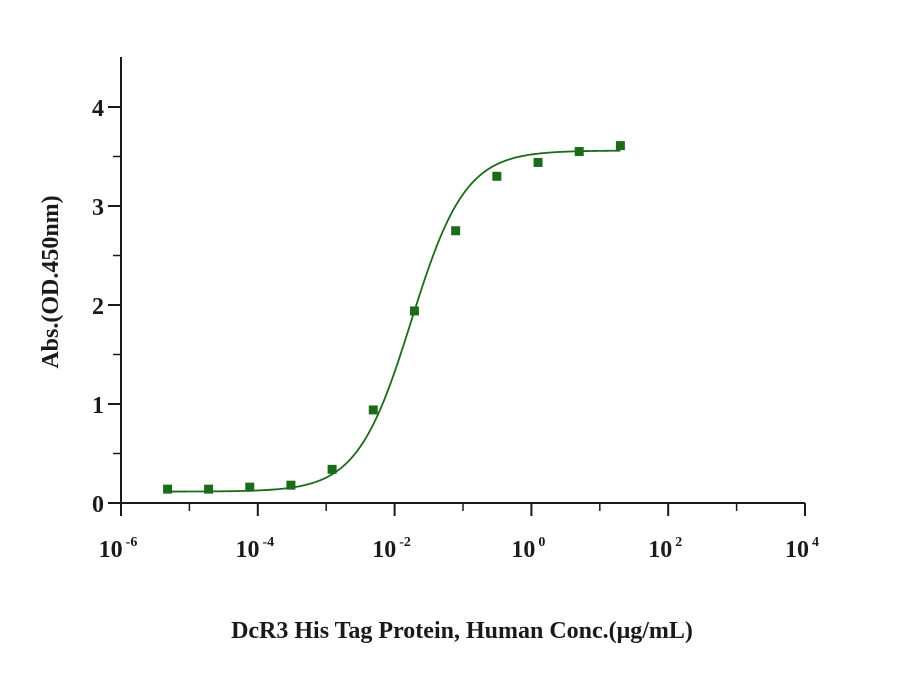 This screenshot has height=677, width=899. I want to click on x-axis-title: DcR3 His Tag Protein, Human Conc.(μg/mL), so click(462, 631).